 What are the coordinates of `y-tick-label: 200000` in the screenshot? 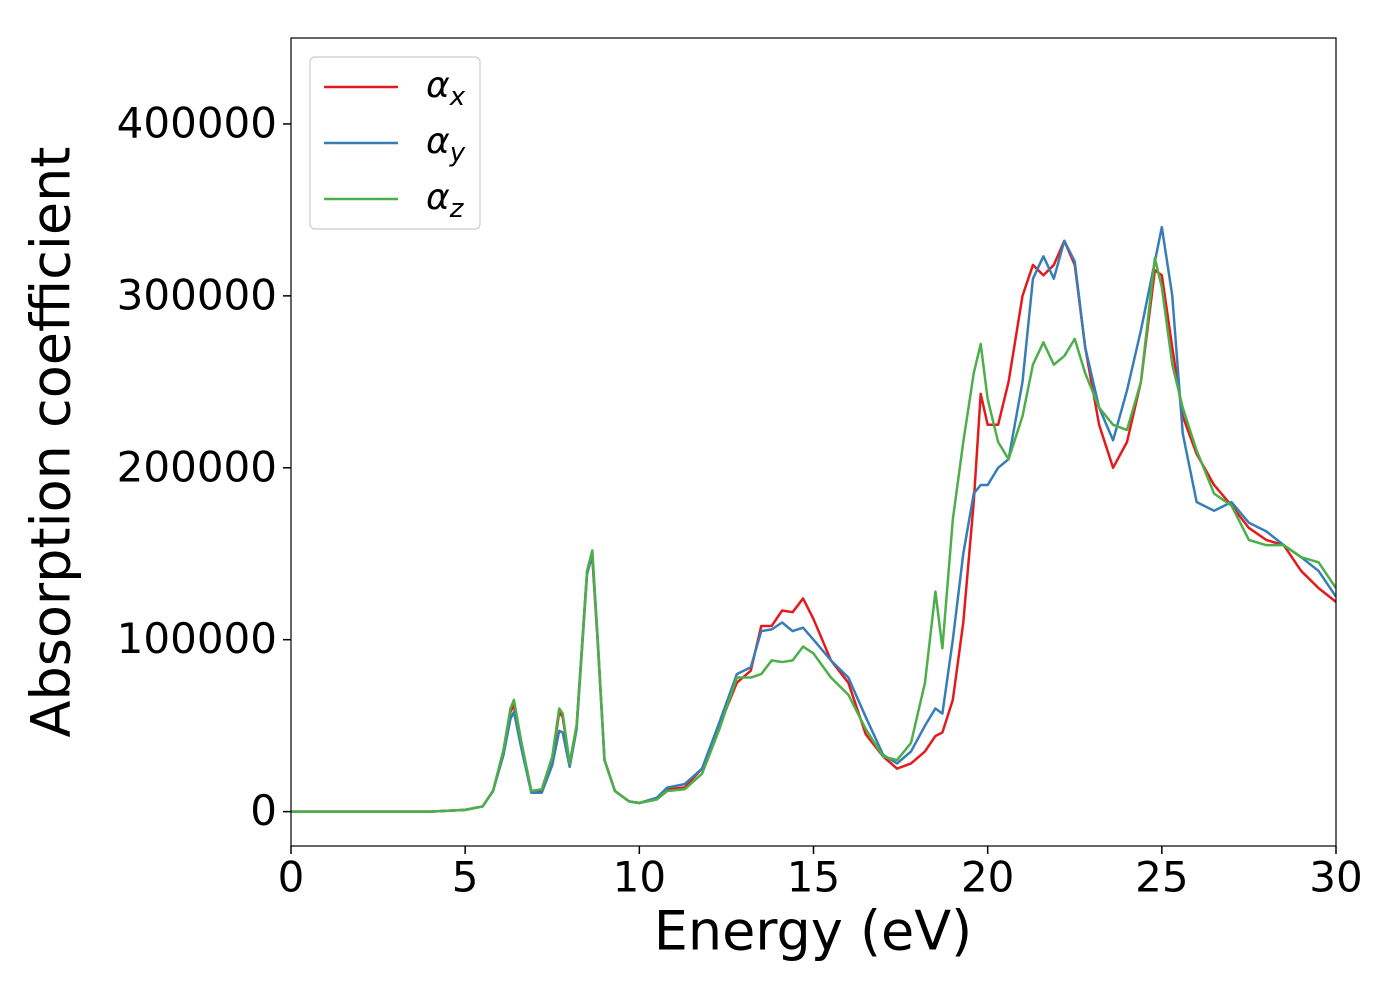 It's located at (197, 466).